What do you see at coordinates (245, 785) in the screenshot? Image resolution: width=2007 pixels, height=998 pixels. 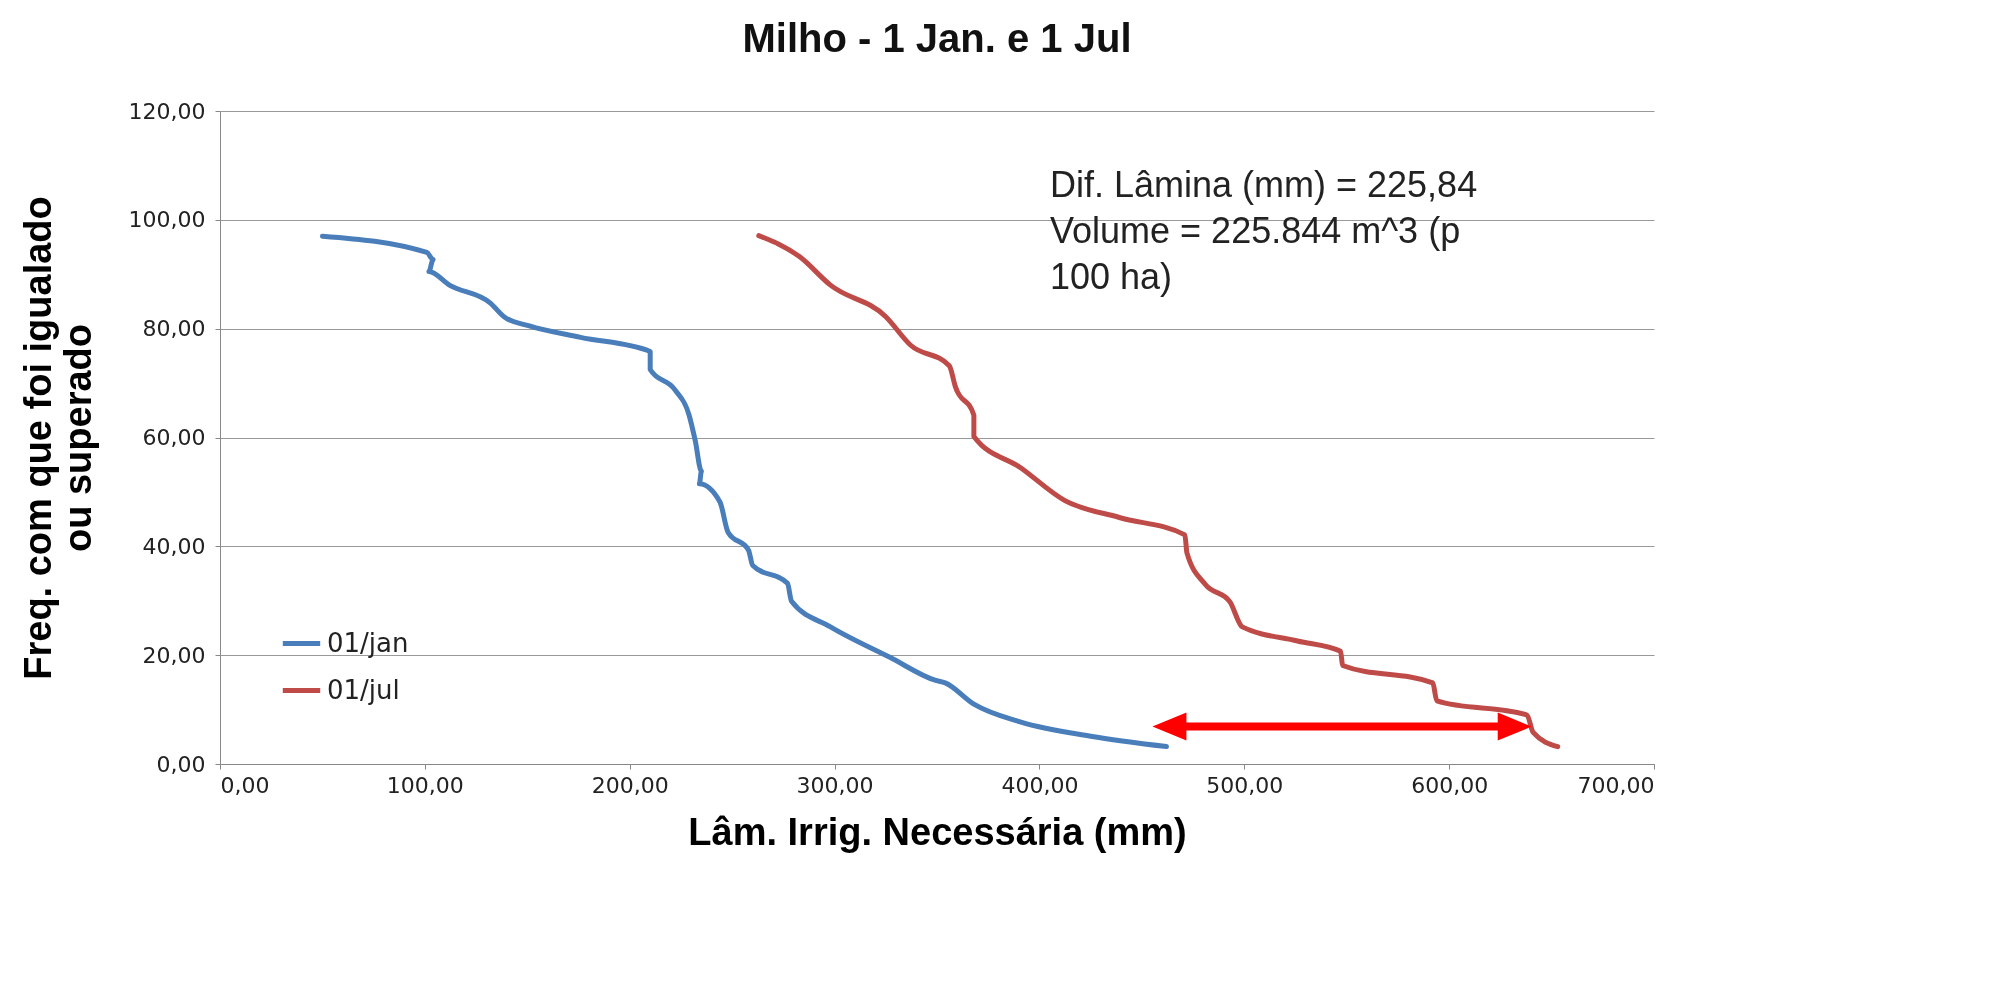 I see `x-tick-label: 0,00` at bounding box center [245, 785].